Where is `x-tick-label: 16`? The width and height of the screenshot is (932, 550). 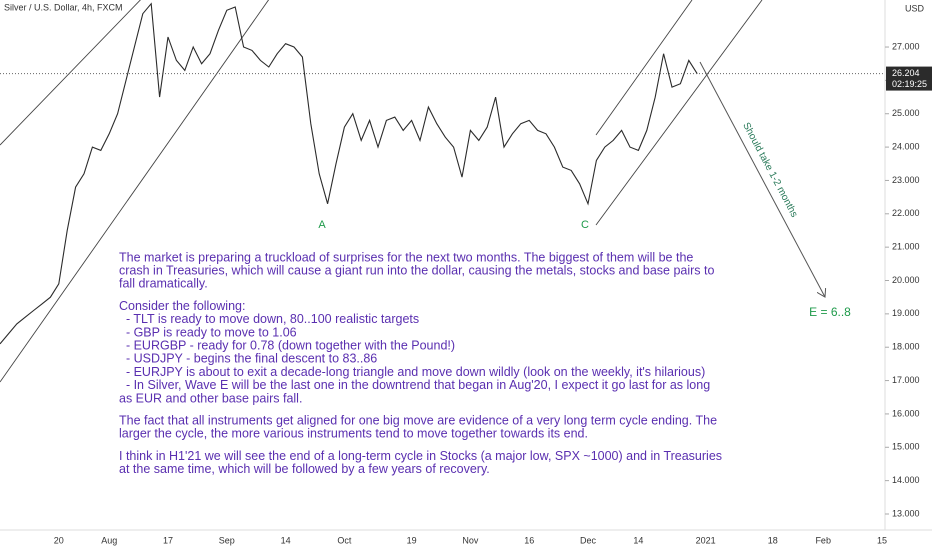 x-tick-label: 16 is located at coordinates (529, 540).